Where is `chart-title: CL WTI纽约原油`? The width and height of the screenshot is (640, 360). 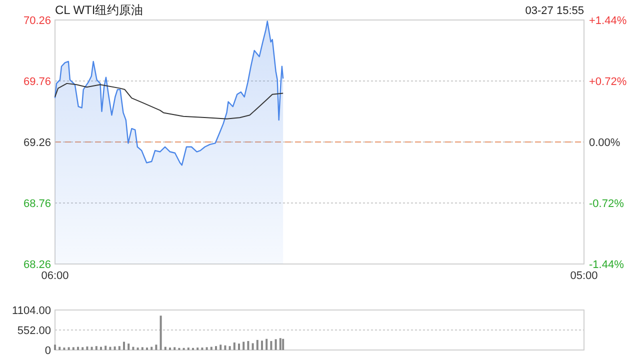 chart-title: CL WTI纽约原油 is located at coordinates (99, 10).